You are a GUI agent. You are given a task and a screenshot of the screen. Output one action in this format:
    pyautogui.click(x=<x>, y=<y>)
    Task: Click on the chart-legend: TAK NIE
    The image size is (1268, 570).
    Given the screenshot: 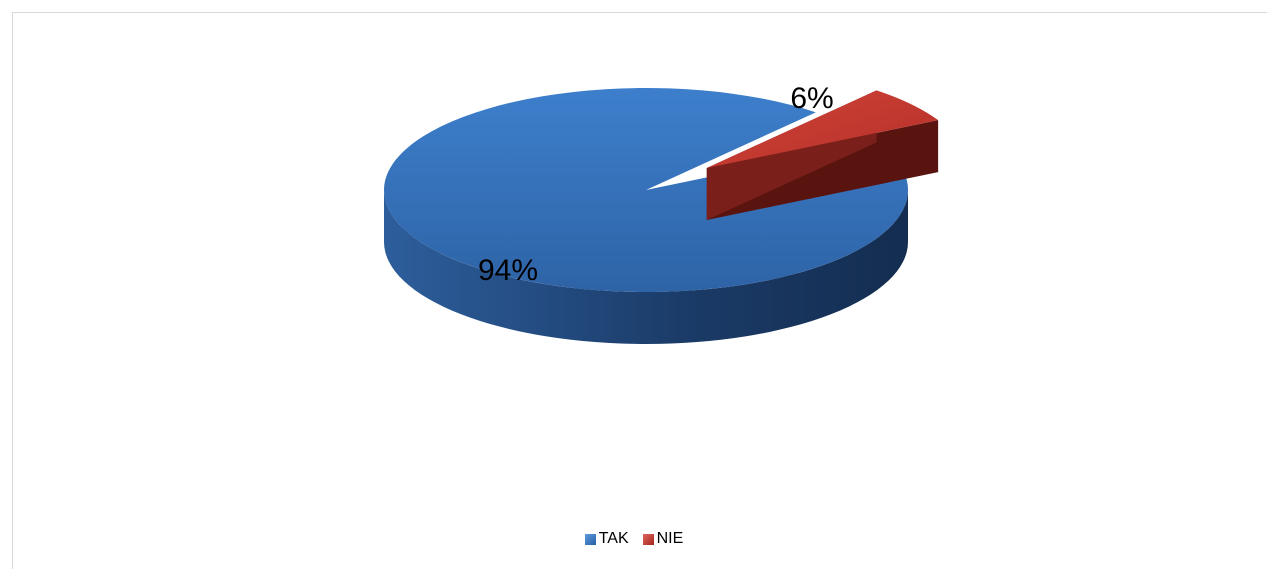 What is the action you would take?
    pyautogui.click(x=634, y=539)
    